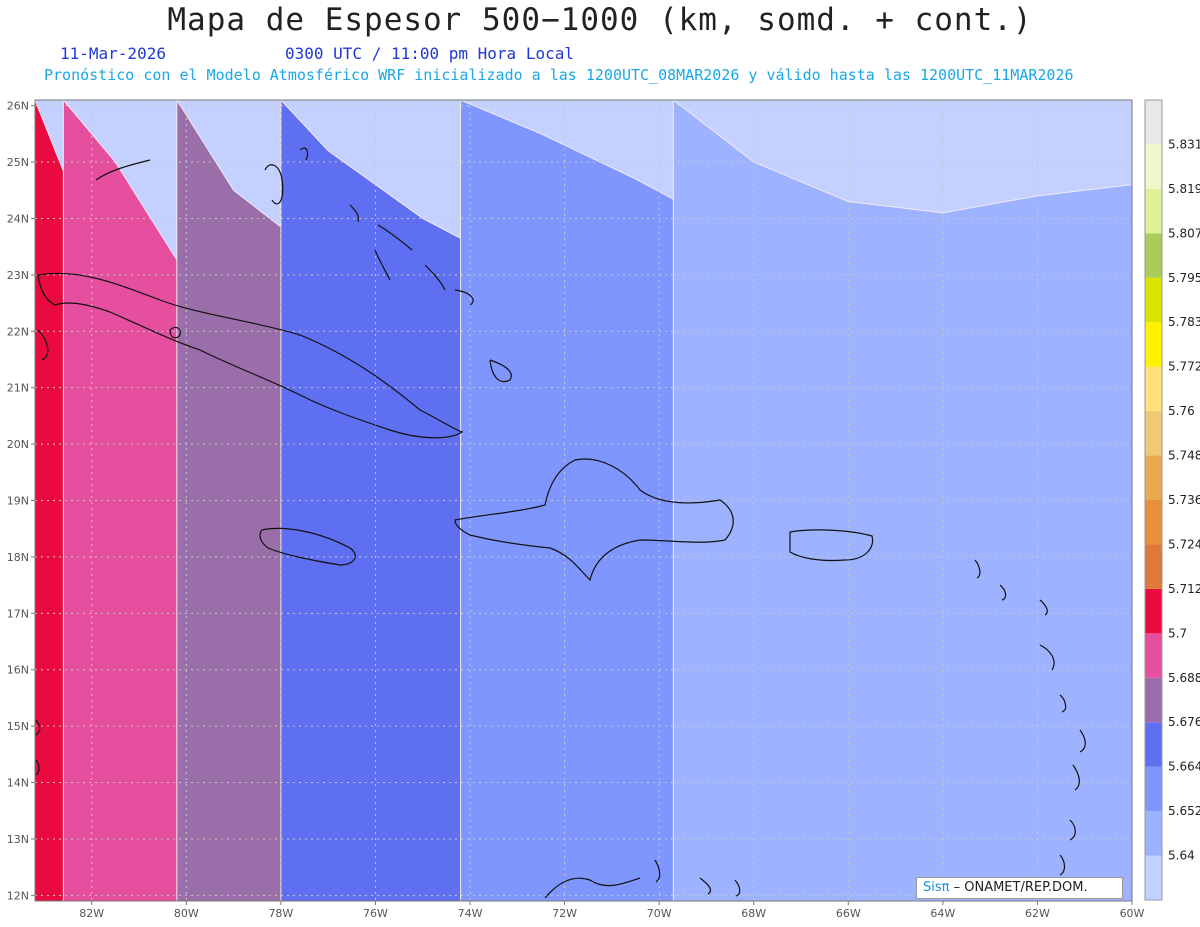 The height and width of the screenshot is (927, 1200). I want to click on credit-box: Sisπ – ONAMET/REP.DOM., so click(1019, 888).